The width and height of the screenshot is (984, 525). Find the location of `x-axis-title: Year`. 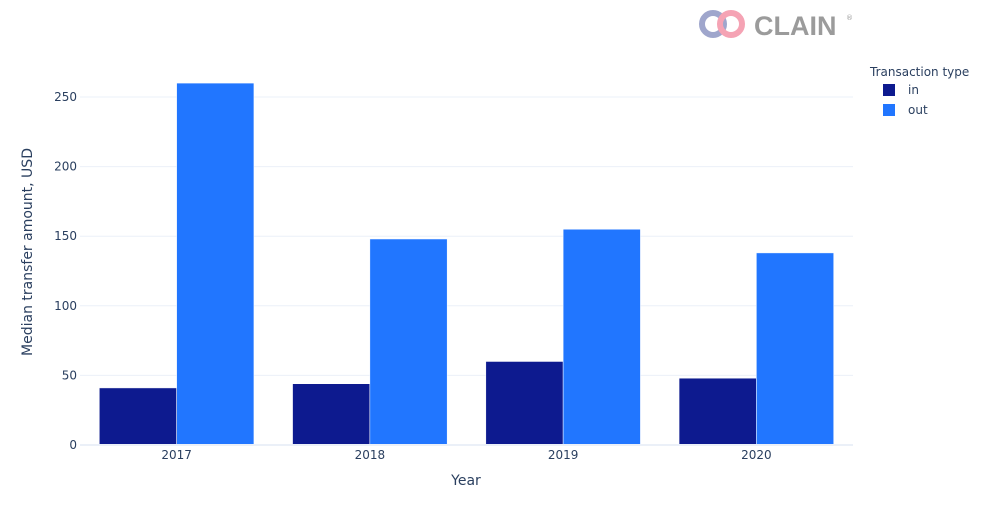

x-axis-title: Year is located at coordinates (465, 481).